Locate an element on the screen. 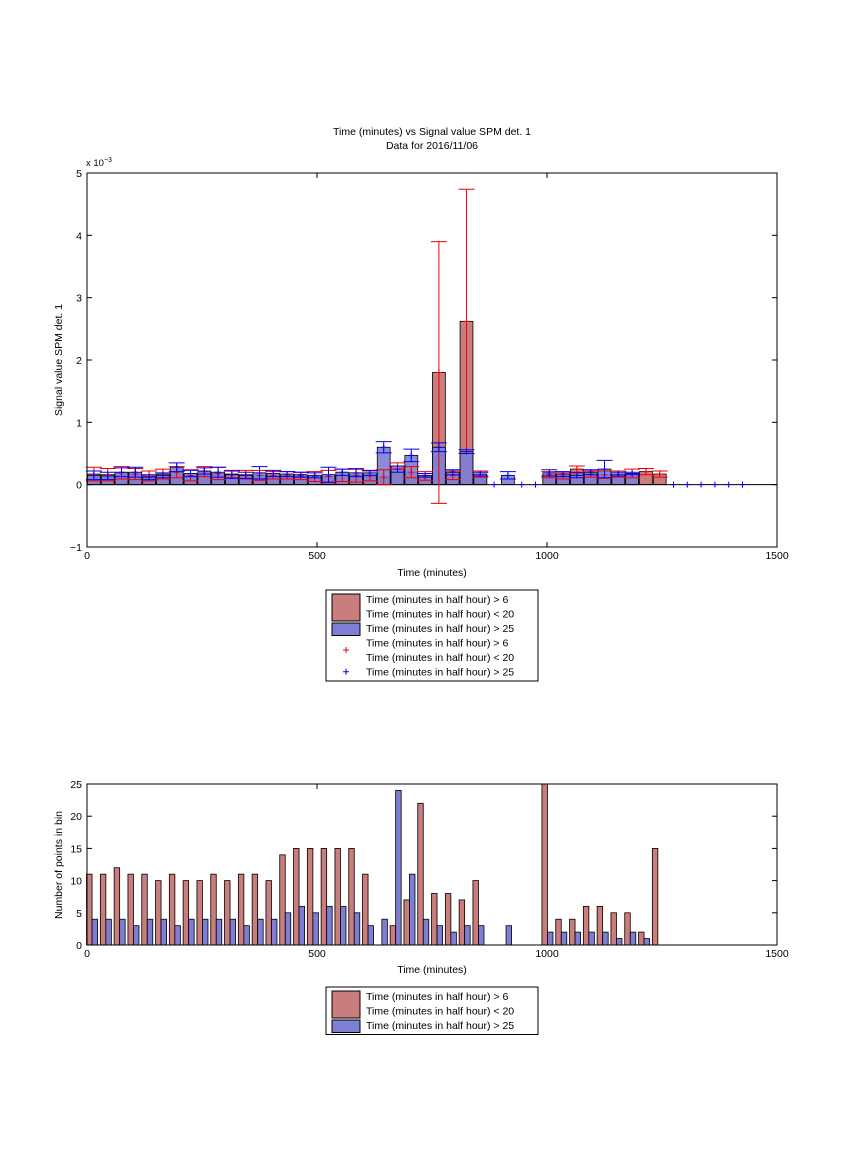 This screenshot has width=864, height=1152. y-tick-label: 15 is located at coordinates (76, 849).